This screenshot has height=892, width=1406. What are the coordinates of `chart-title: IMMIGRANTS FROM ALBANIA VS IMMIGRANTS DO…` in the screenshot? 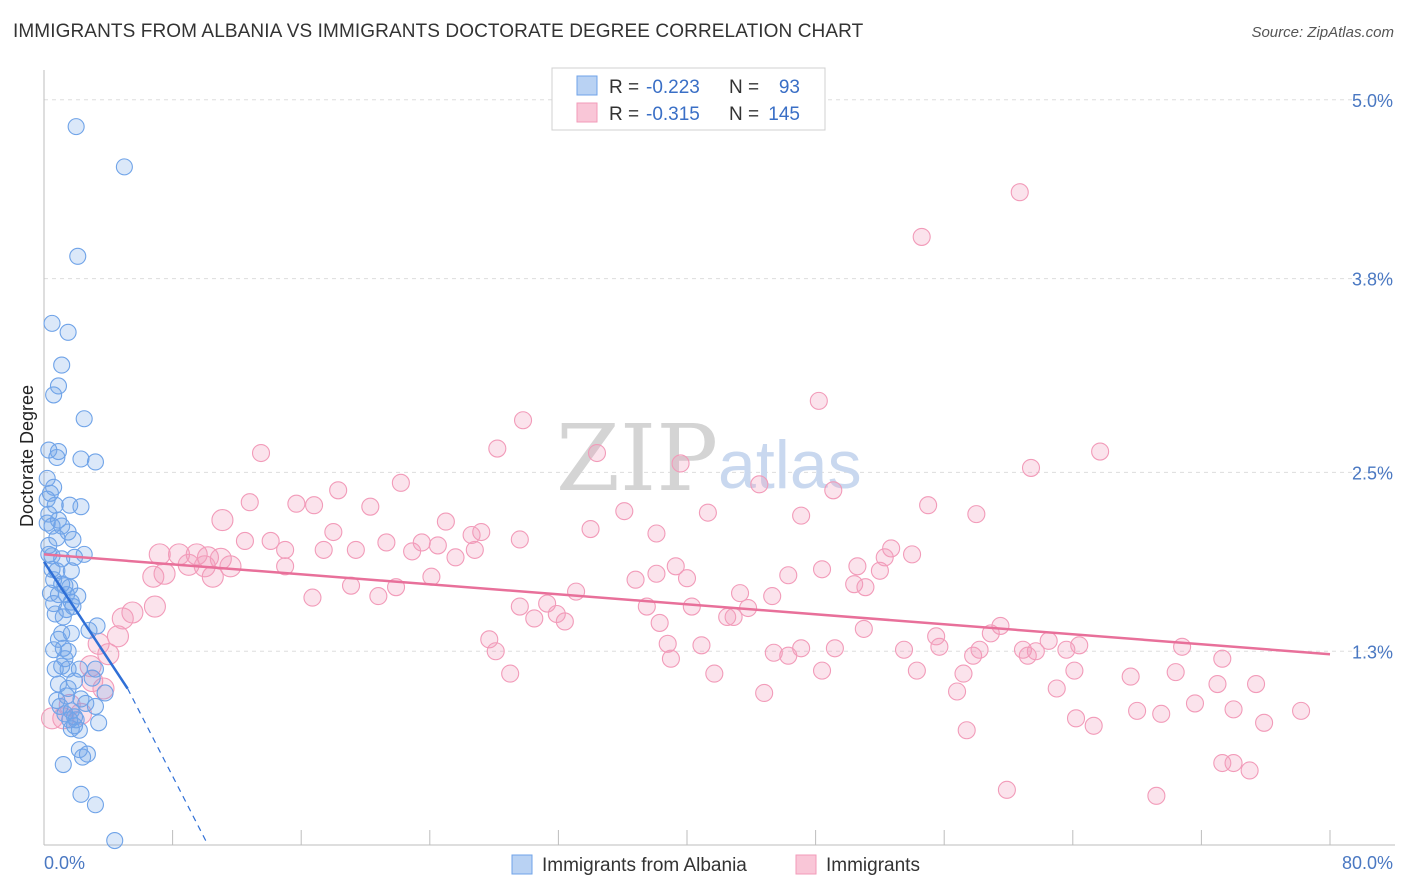 It's located at (438, 31).